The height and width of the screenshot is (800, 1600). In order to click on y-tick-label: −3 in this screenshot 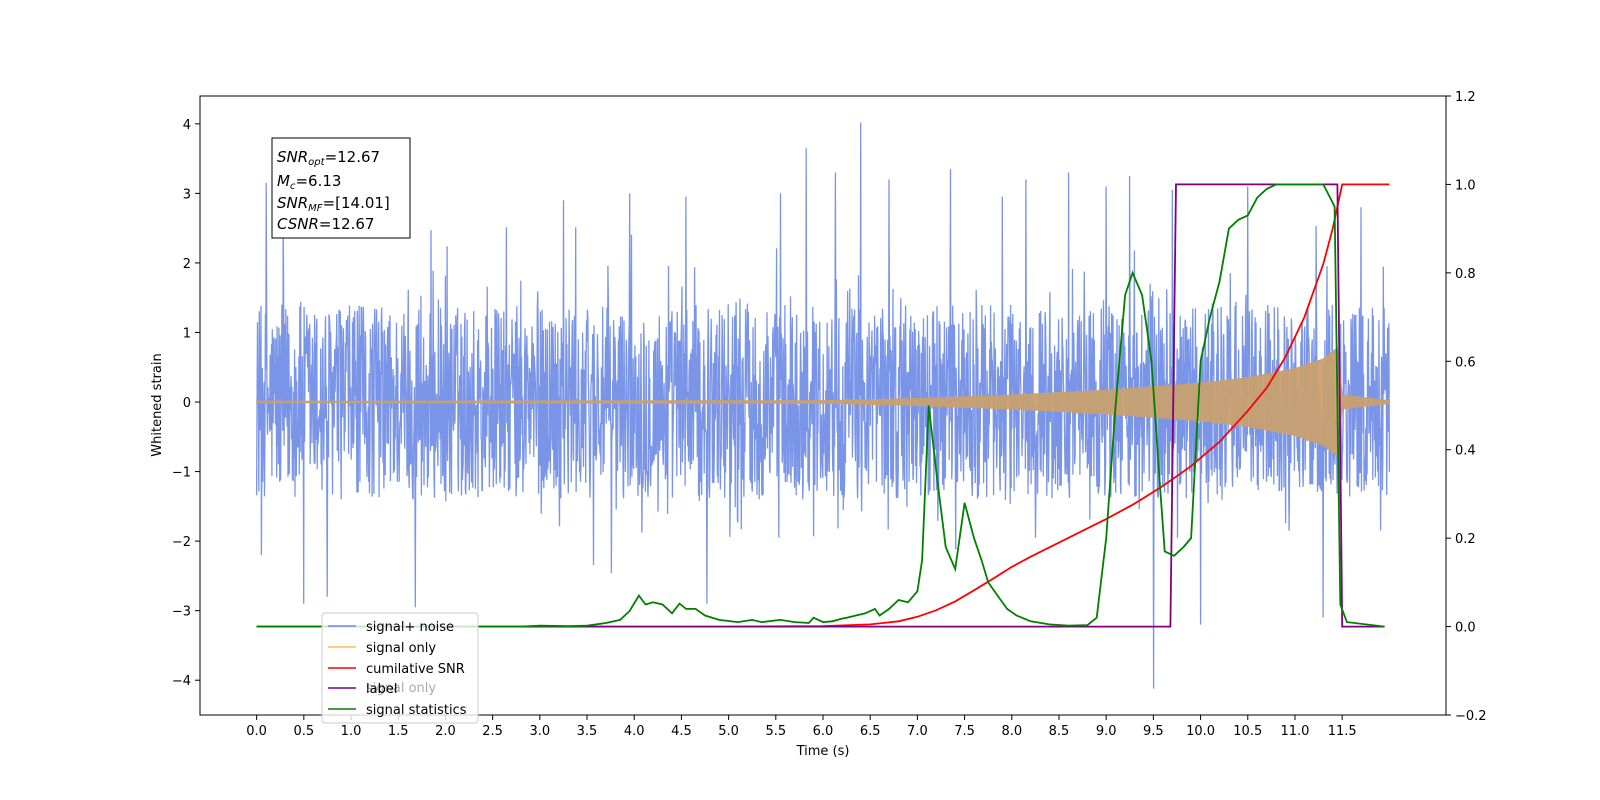, I will do `click(181, 612)`.